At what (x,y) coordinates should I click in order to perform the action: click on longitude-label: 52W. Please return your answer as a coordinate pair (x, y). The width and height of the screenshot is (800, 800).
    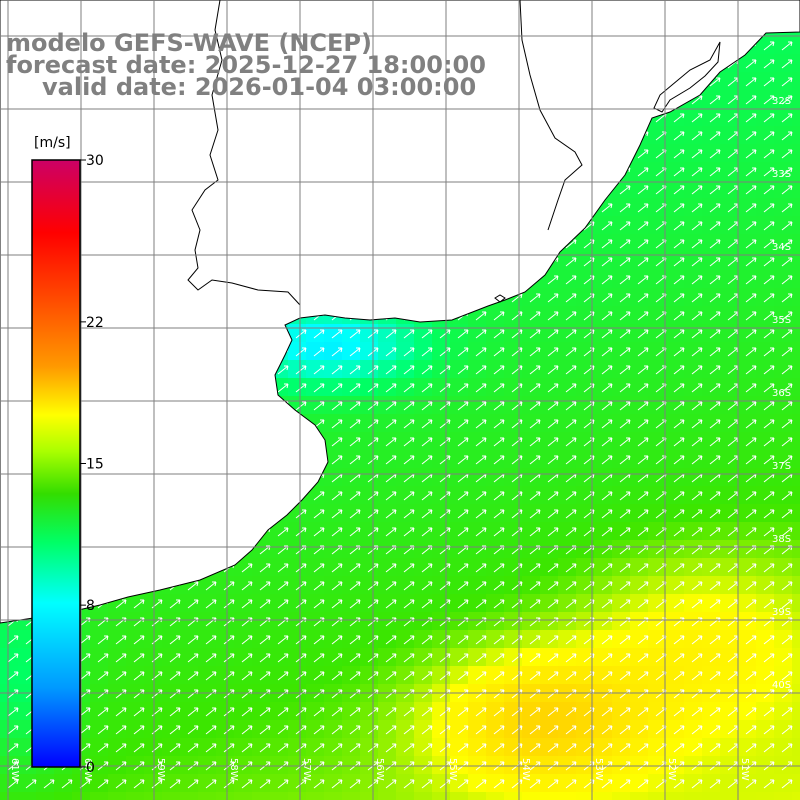
    Looking at the image, I should click on (671, 769).